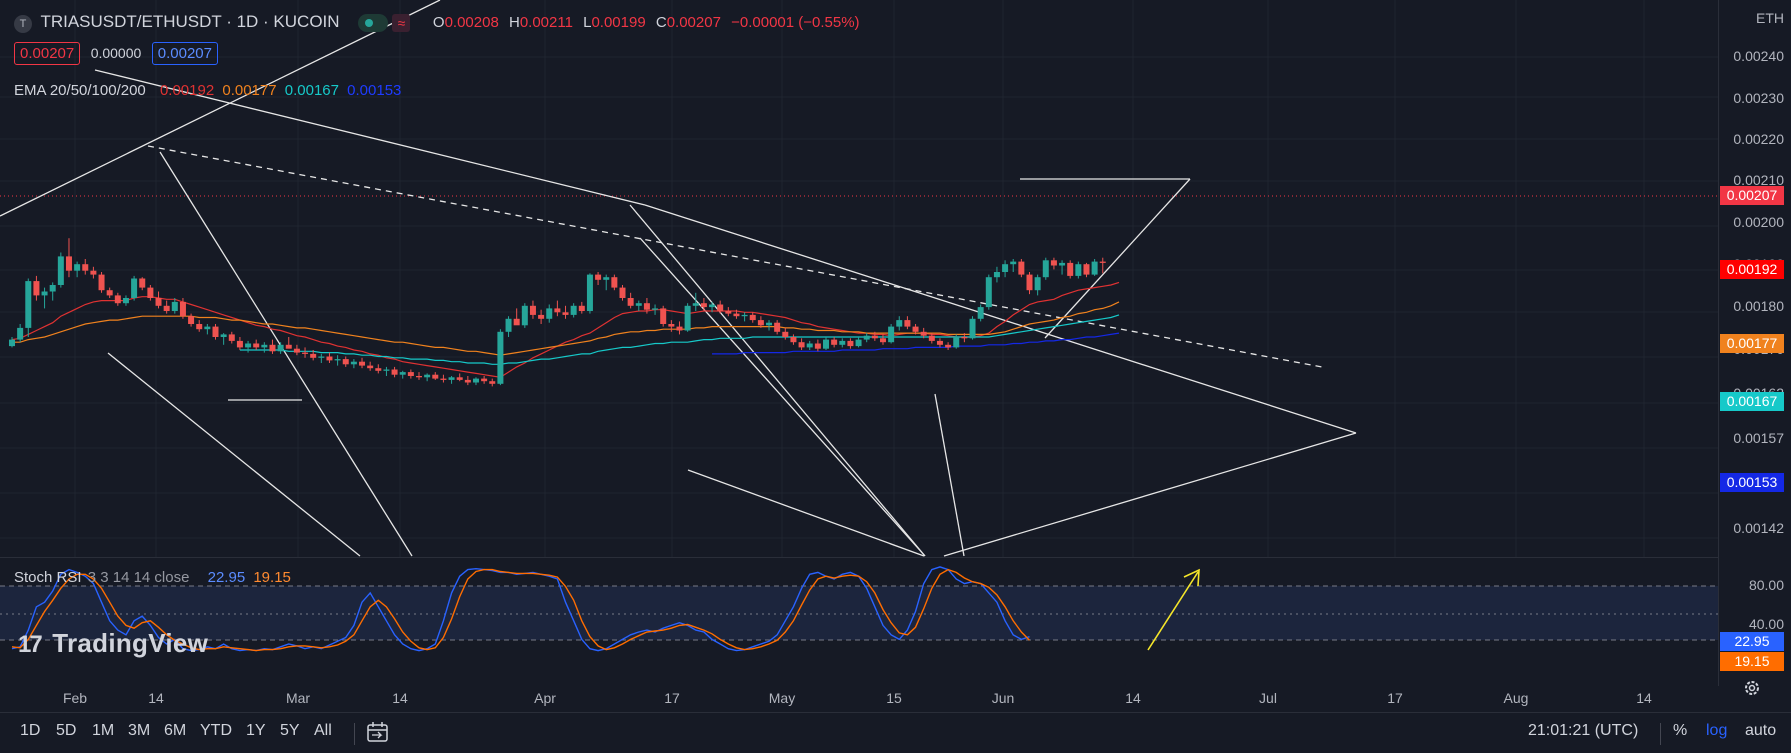 The height and width of the screenshot is (753, 1791). Describe the element at coordinates (47, 53) in the screenshot. I see `sell-button: 0.00207` at that location.